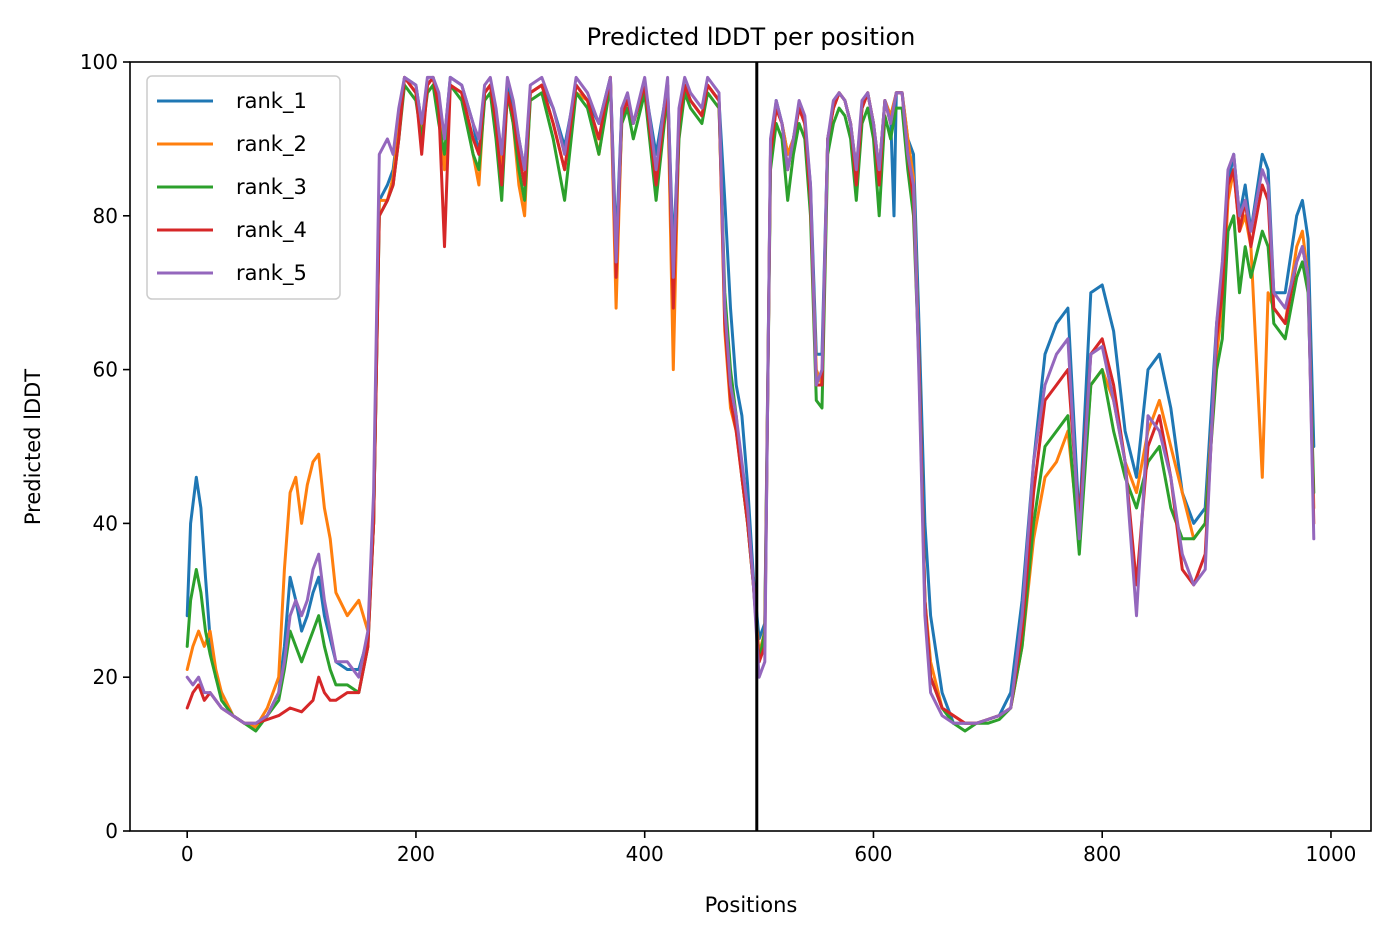 The width and height of the screenshot is (1391, 939). I want to click on x-tick-label: 1000, so click(1331, 854).